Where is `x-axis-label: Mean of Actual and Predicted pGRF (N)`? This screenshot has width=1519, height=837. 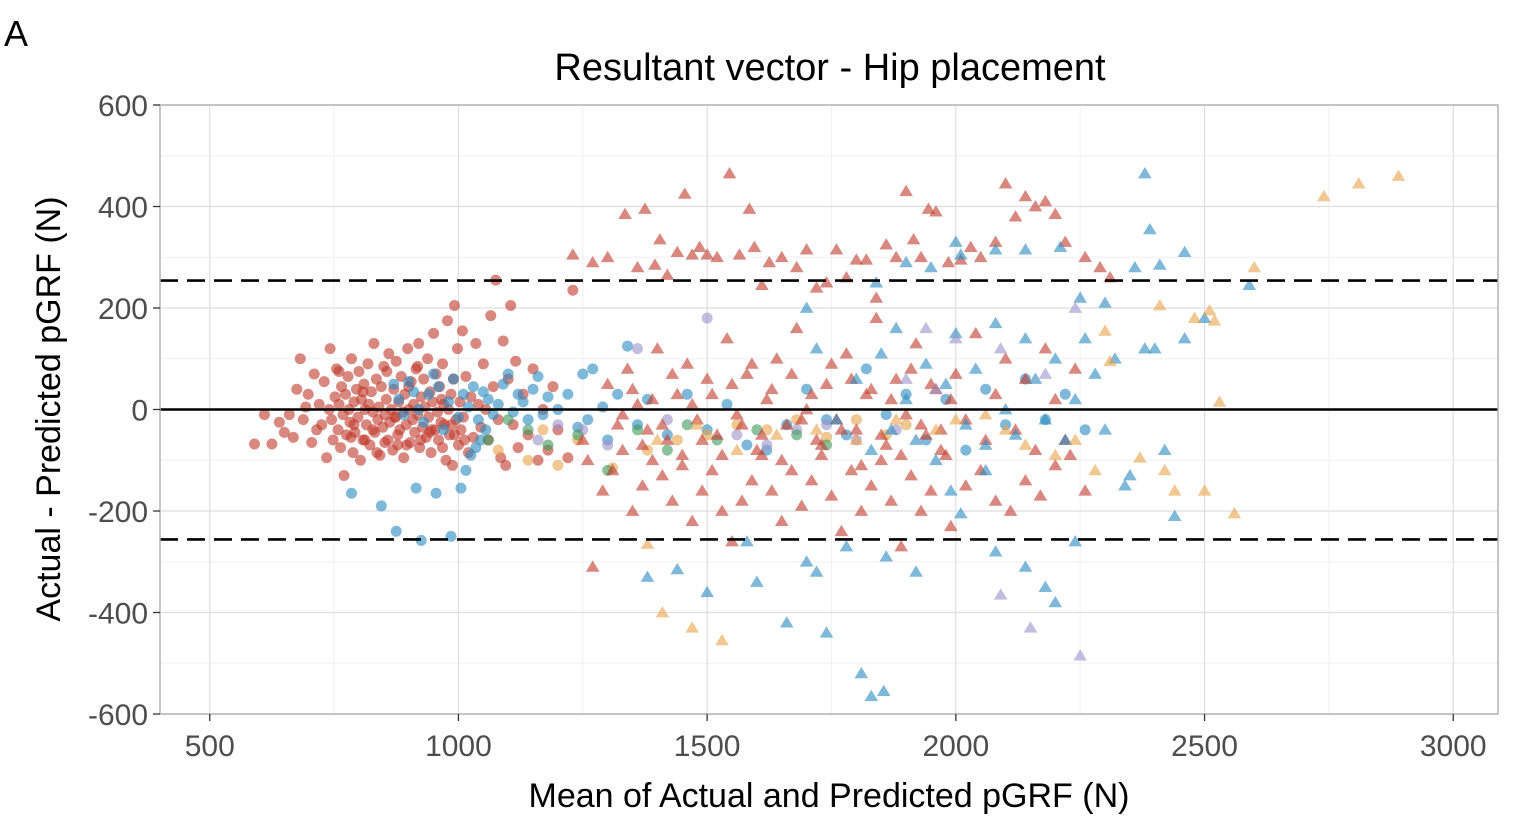 x-axis-label: Mean of Actual and Predicted pGRF (N) is located at coordinates (829, 796).